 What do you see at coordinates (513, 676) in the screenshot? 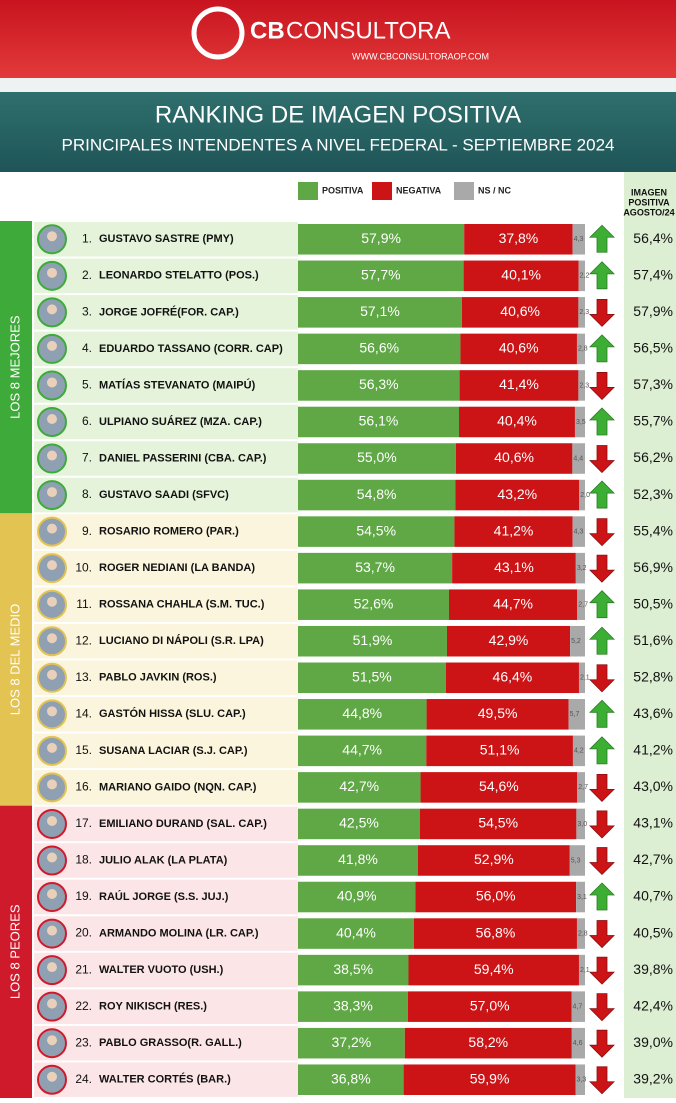
I see `bar-label: 46,4%` at bounding box center [513, 676].